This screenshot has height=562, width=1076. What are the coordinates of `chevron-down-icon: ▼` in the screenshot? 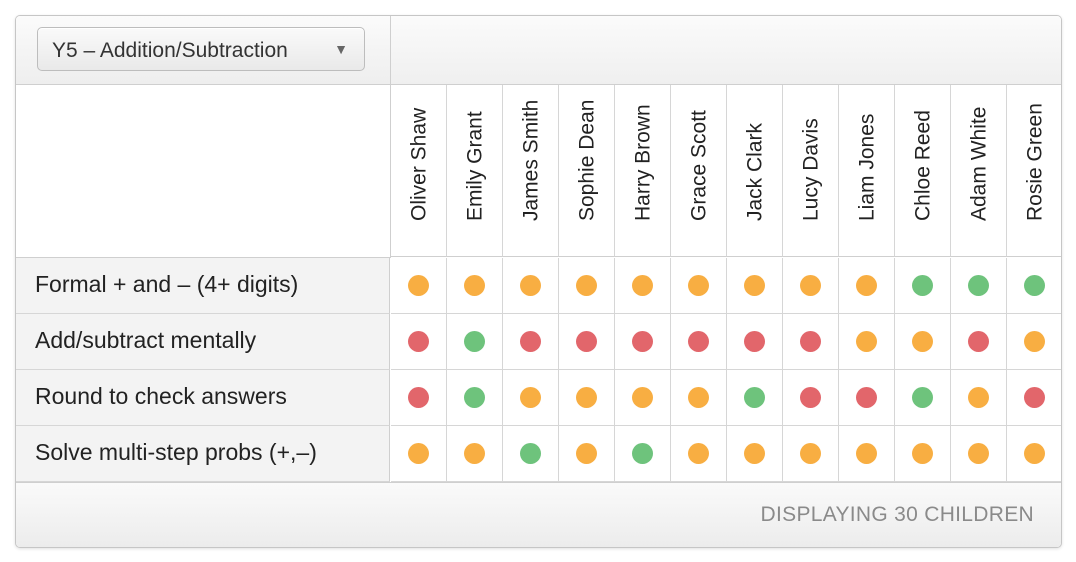 It's located at (341, 49).